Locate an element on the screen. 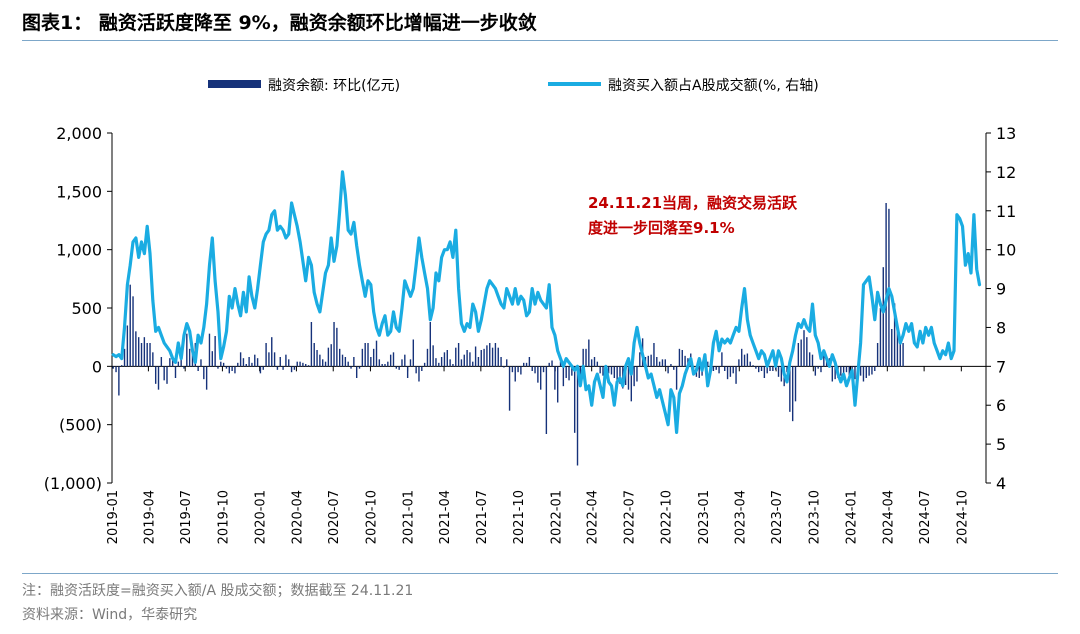  x-tick-label: 2019-07 is located at coordinates (186, 517).